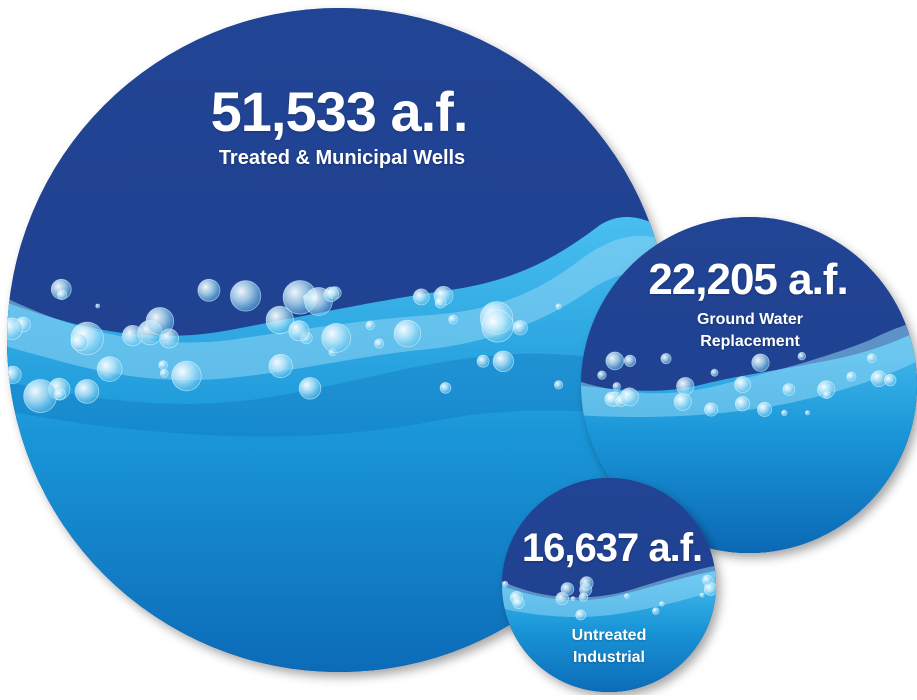 The height and width of the screenshot is (700, 917). I want to click on bubble-2-wave-crest, so click(749, 368).